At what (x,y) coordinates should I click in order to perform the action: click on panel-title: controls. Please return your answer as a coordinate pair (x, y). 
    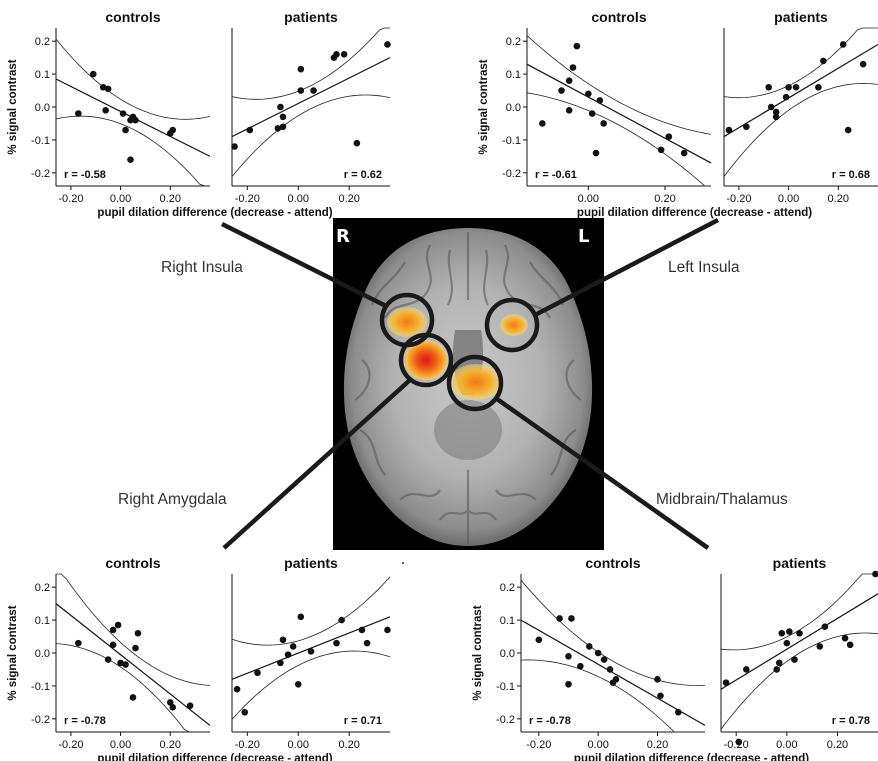
    Looking at the image, I should click on (132, 17).